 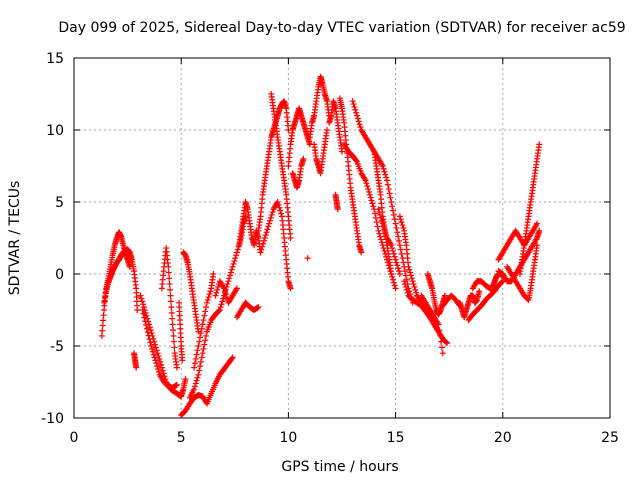 What do you see at coordinates (444, 295) in the screenshot?
I see `data-point-arc-ag` at bounding box center [444, 295].